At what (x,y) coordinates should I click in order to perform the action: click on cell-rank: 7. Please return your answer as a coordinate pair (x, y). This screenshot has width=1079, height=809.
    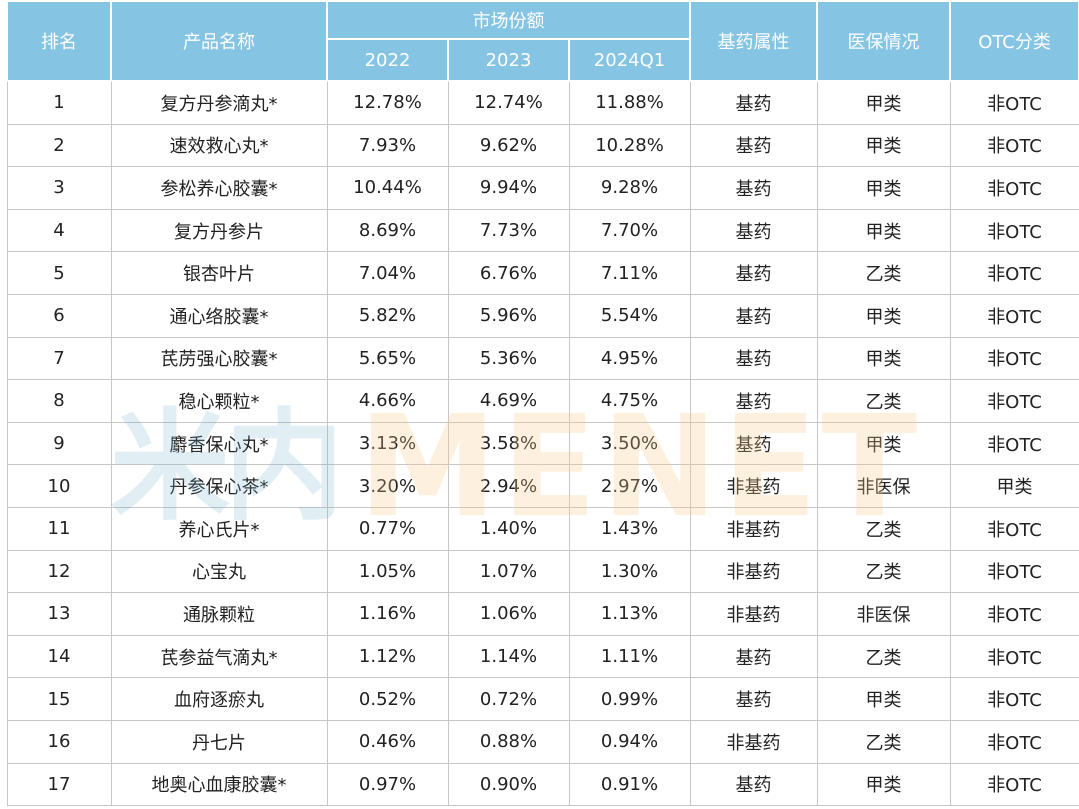
    Looking at the image, I should click on (59, 358).